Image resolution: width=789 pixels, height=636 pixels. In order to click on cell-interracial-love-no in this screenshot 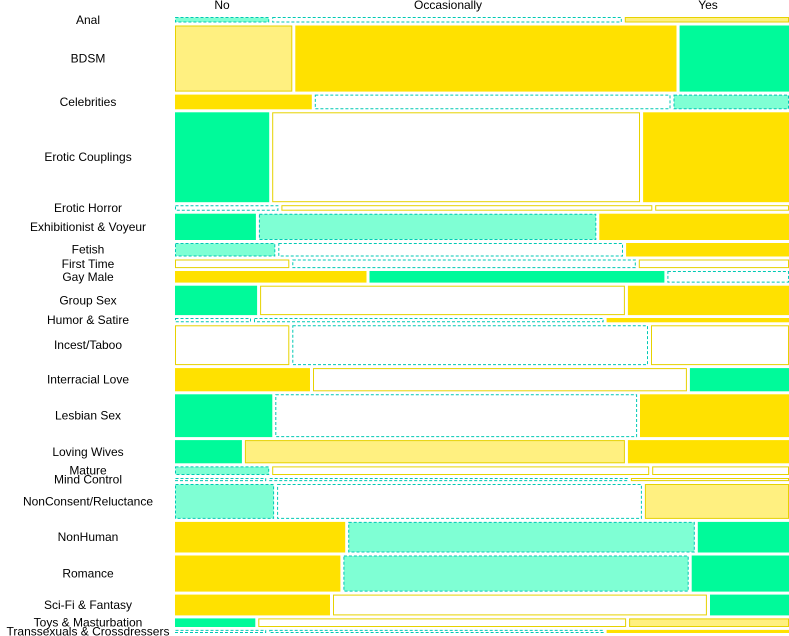, I will do `click(242, 380)`.